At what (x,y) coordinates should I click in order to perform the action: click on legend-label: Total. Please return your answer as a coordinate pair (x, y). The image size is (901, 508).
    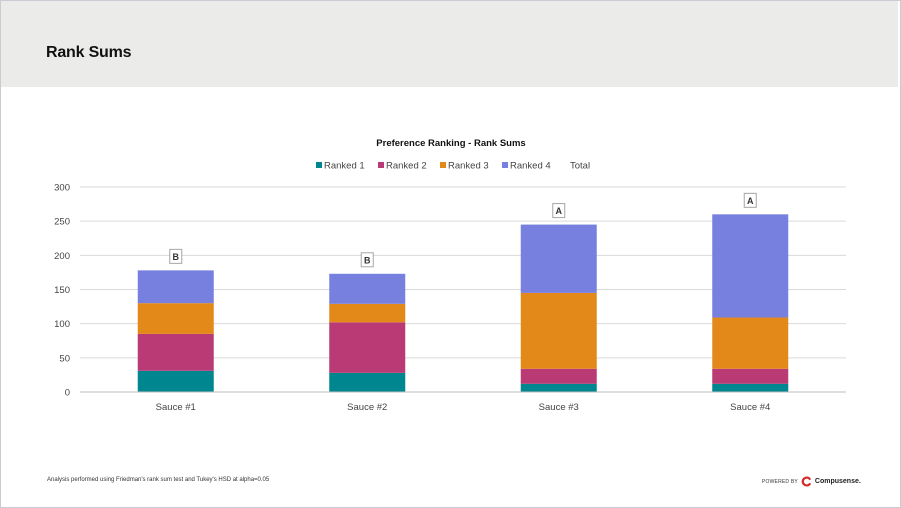
    Looking at the image, I should click on (580, 166).